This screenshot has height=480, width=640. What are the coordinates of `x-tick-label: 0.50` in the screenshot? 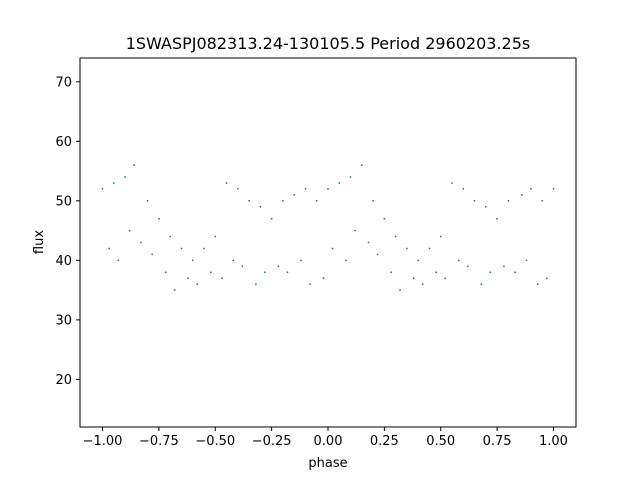 It's located at (440, 441).